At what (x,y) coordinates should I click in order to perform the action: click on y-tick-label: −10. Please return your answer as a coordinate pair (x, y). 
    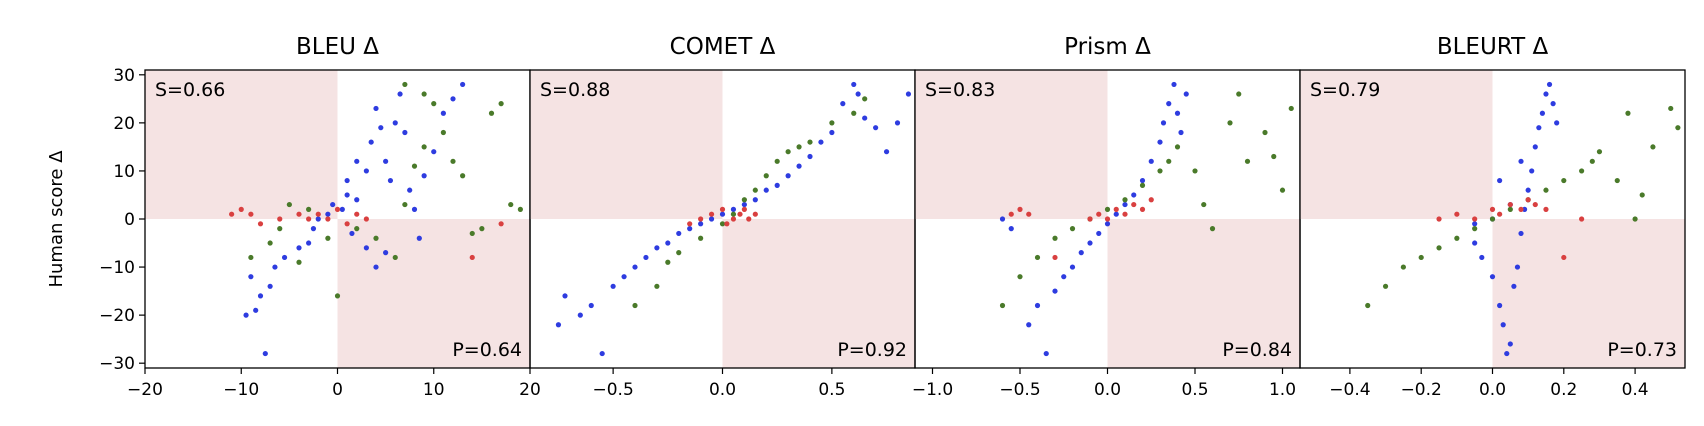
    Looking at the image, I should click on (117, 268).